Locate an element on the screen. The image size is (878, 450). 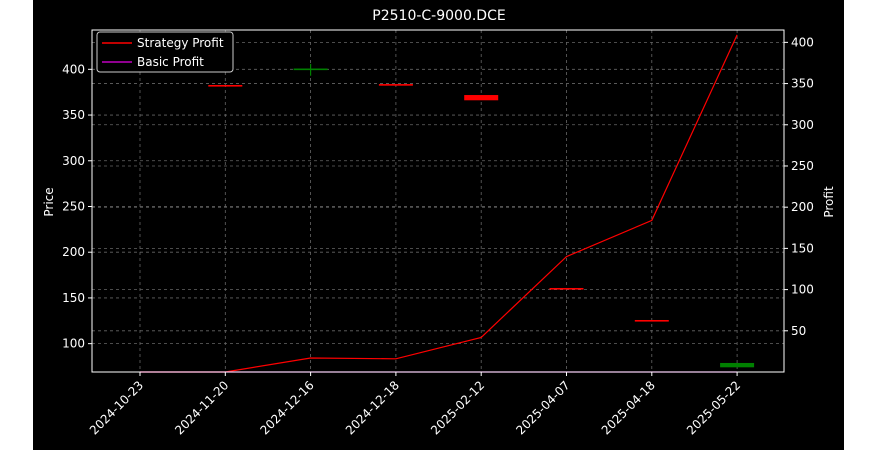
left-tick-label: 150 is located at coordinates (73, 298).